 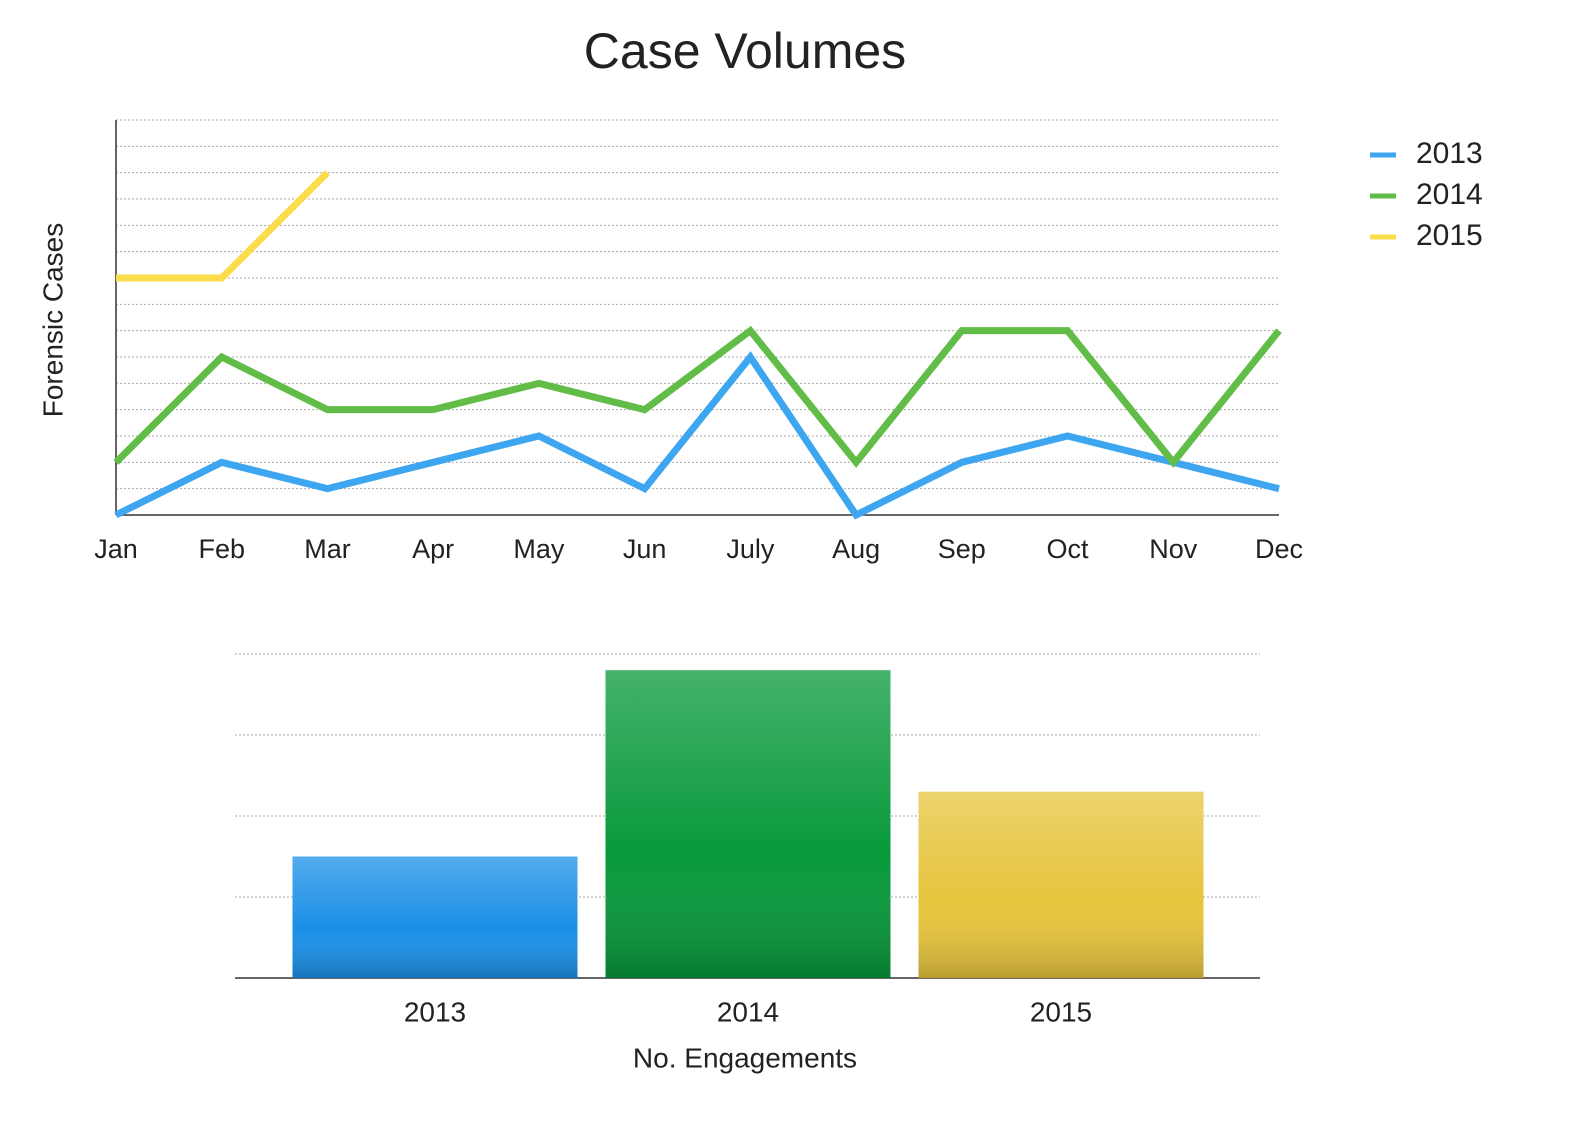 I want to click on x-tick-label: 2014, so click(x=748, y=1011).